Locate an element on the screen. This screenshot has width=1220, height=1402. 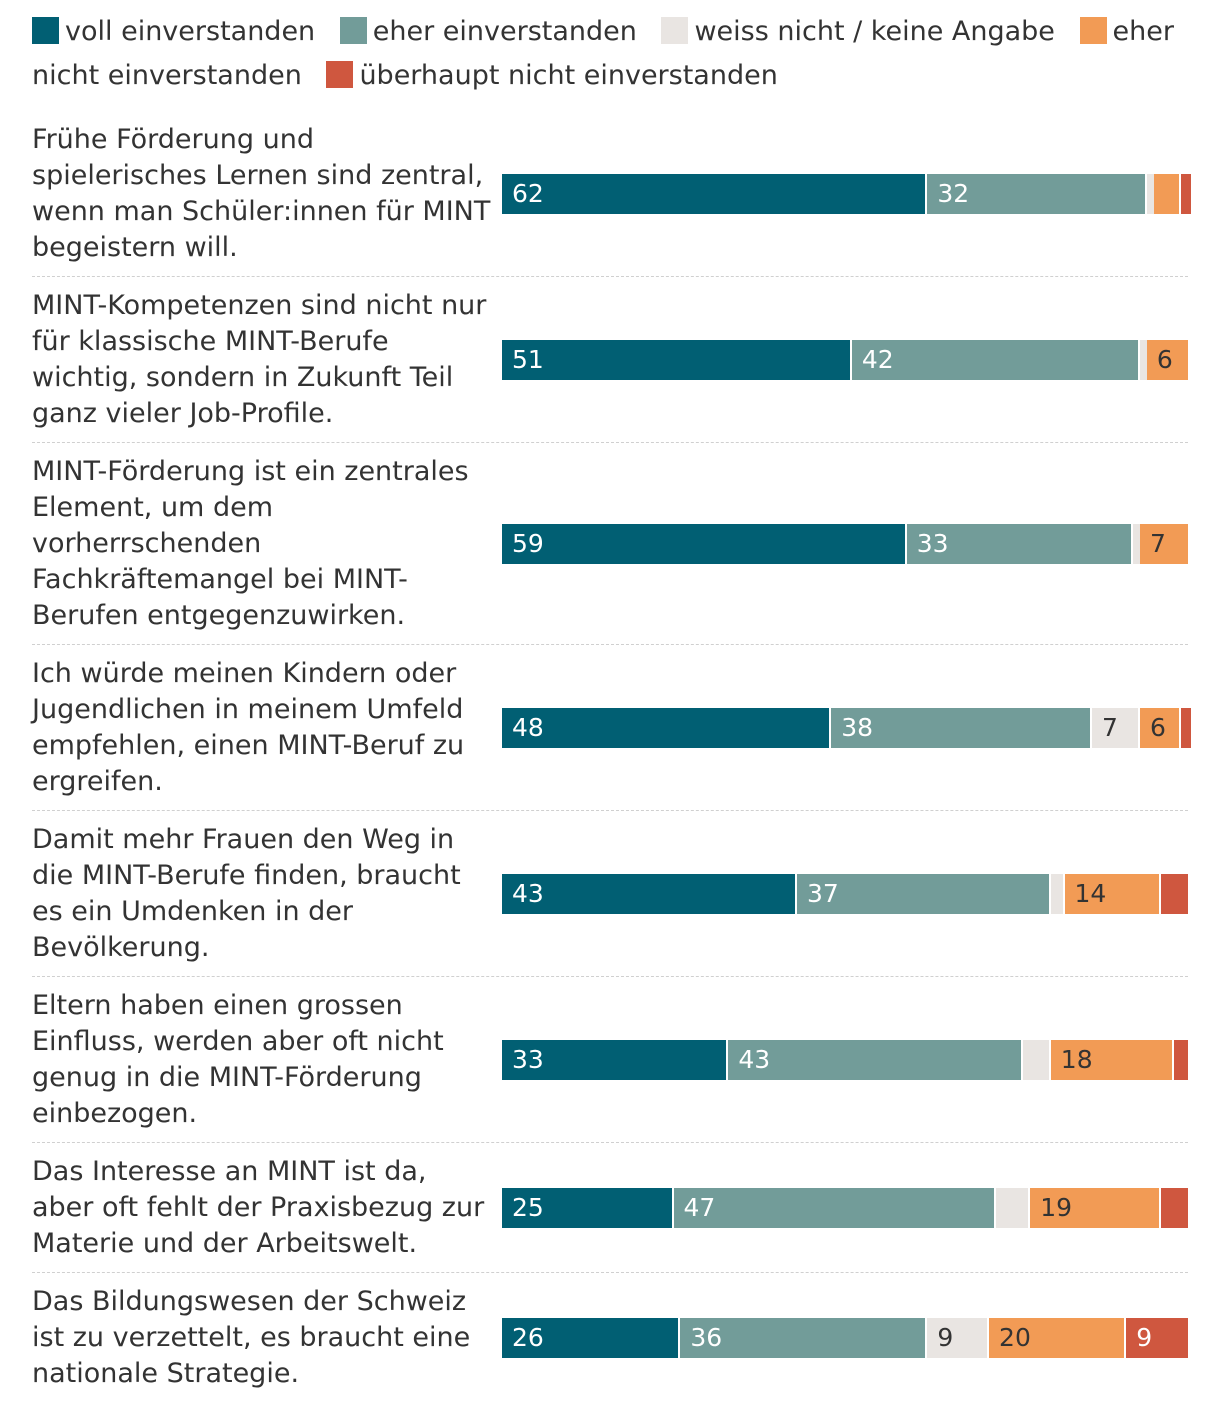
bar-segment: 48 is located at coordinates (666, 728).